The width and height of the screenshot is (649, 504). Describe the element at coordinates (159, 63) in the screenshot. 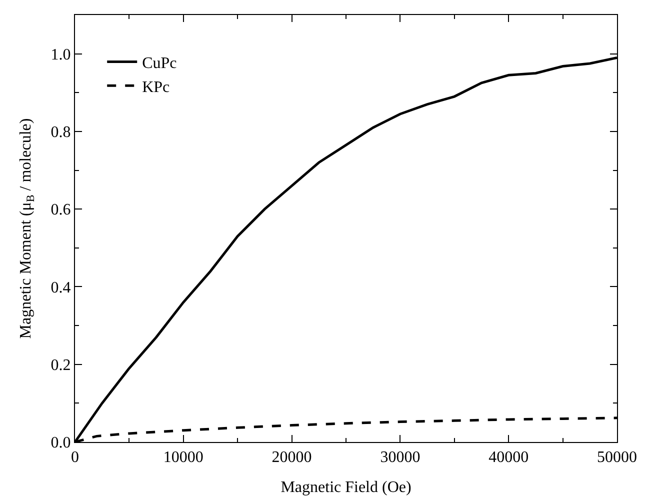

I see `legend-label: CuPc` at that location.